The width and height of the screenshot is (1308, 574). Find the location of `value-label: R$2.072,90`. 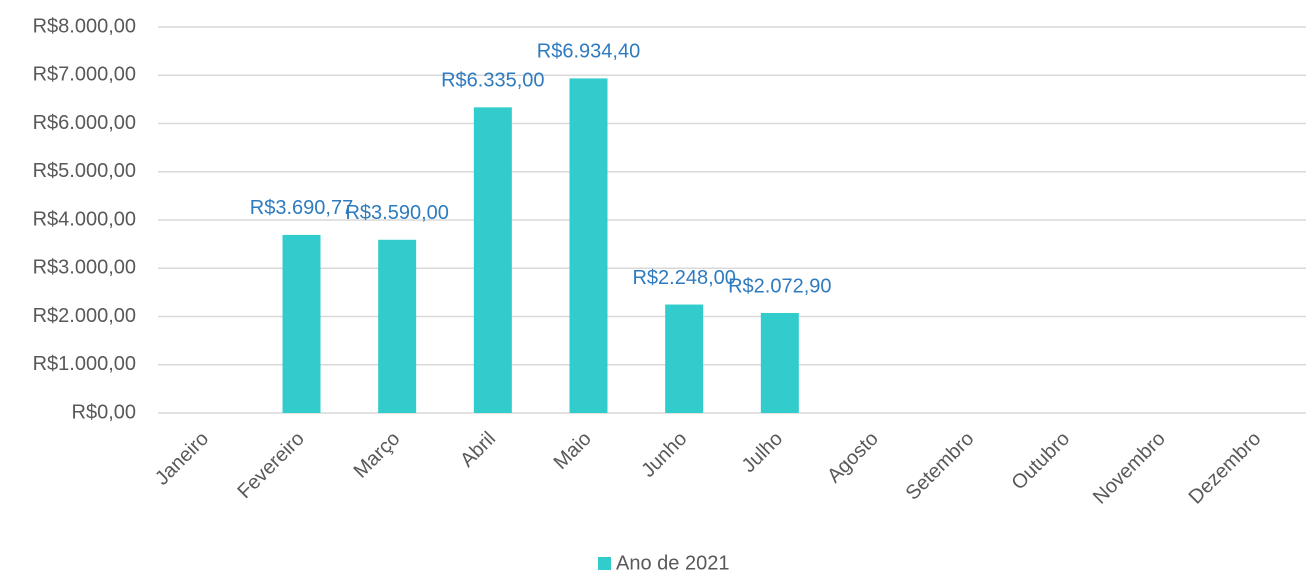

value-label: R$2.072,90 is located at coordinates (779, 286).